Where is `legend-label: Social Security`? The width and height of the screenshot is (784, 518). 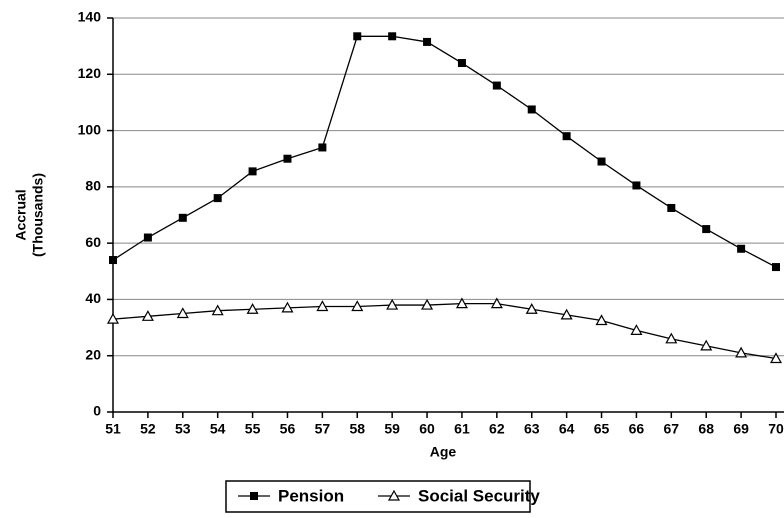 legend-label: Social Security is located at coordinates (479, 495).